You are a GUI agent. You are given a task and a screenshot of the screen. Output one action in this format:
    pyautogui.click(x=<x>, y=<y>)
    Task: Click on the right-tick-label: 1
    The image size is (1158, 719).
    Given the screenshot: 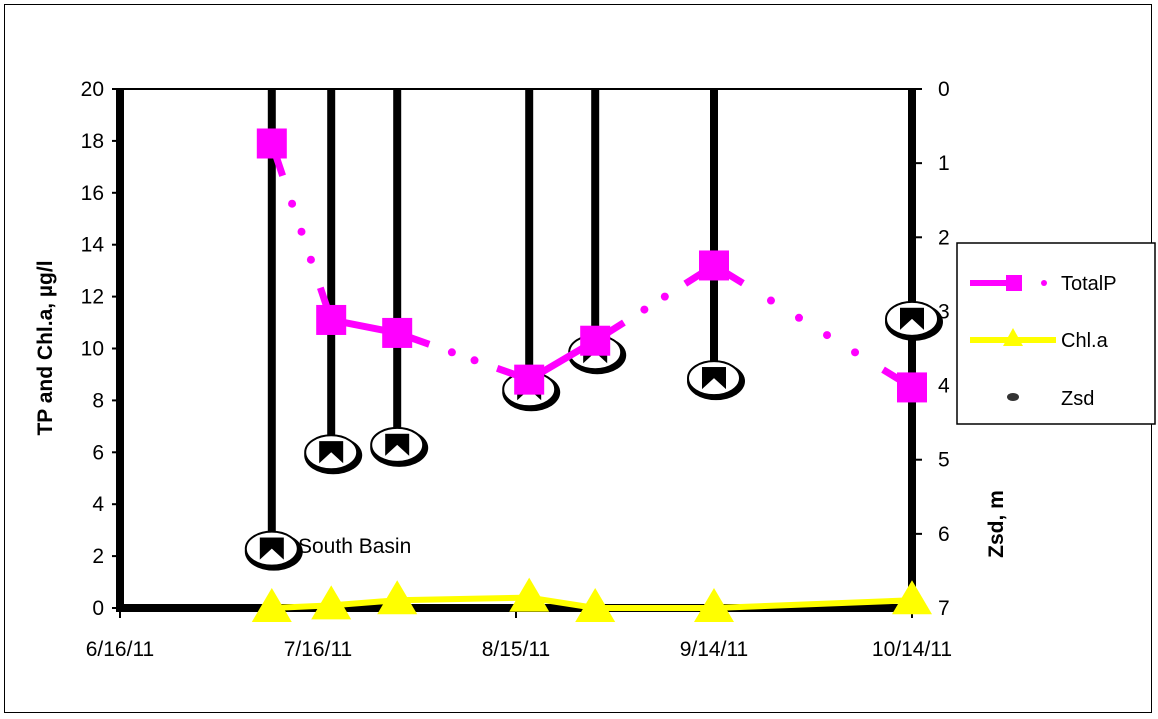 What is the action you would take?
    pyautogui.click(x=944, y=163)
    